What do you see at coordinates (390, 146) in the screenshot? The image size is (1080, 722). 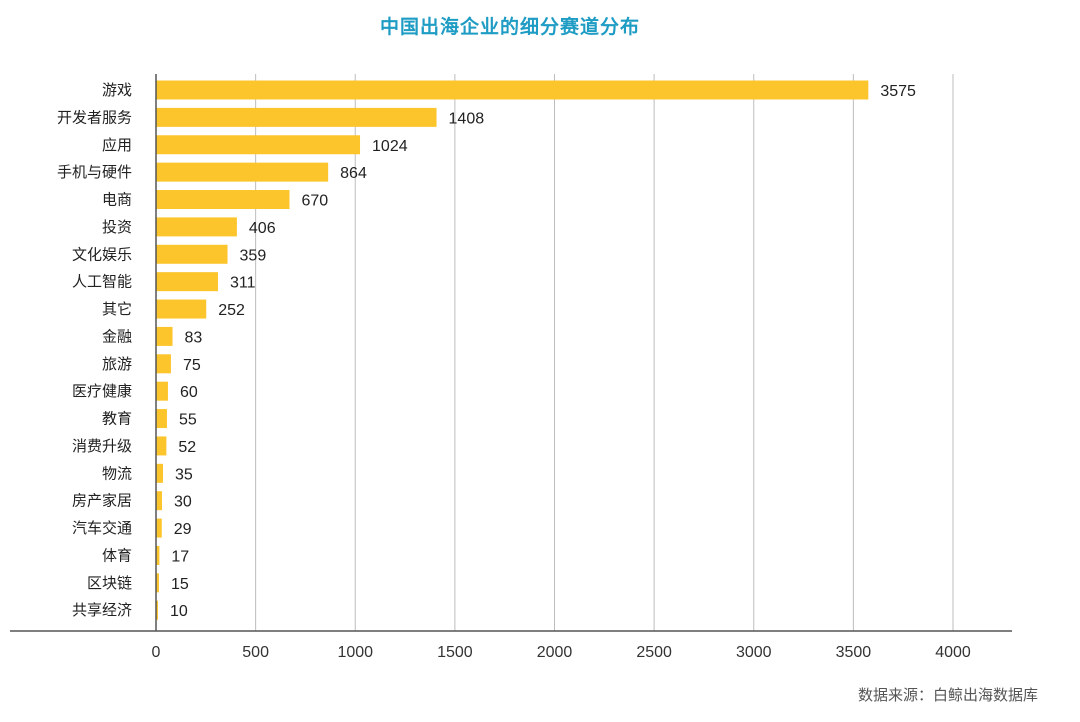 I see `data-label: 1024` at bounding box center [390, 146].